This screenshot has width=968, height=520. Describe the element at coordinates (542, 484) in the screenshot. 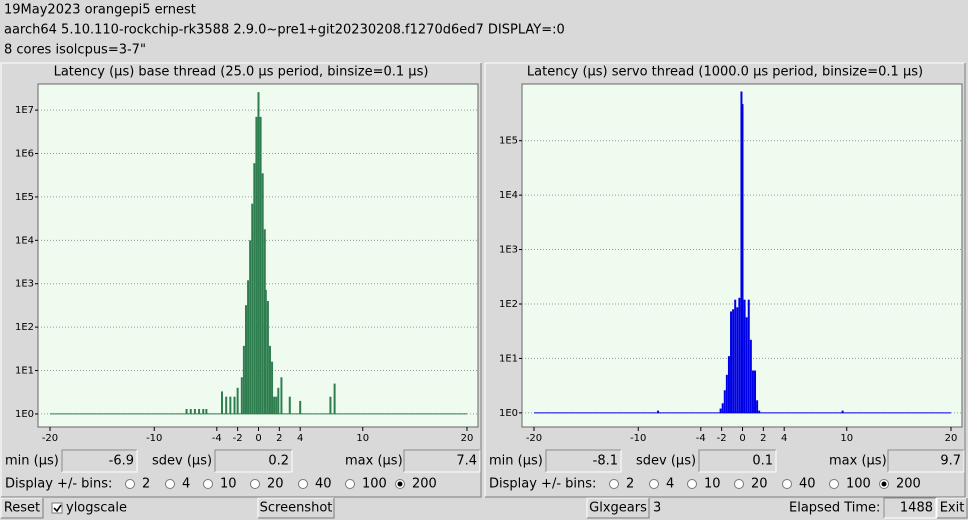

I see `bins-label: Display +/- bins:` at that location.